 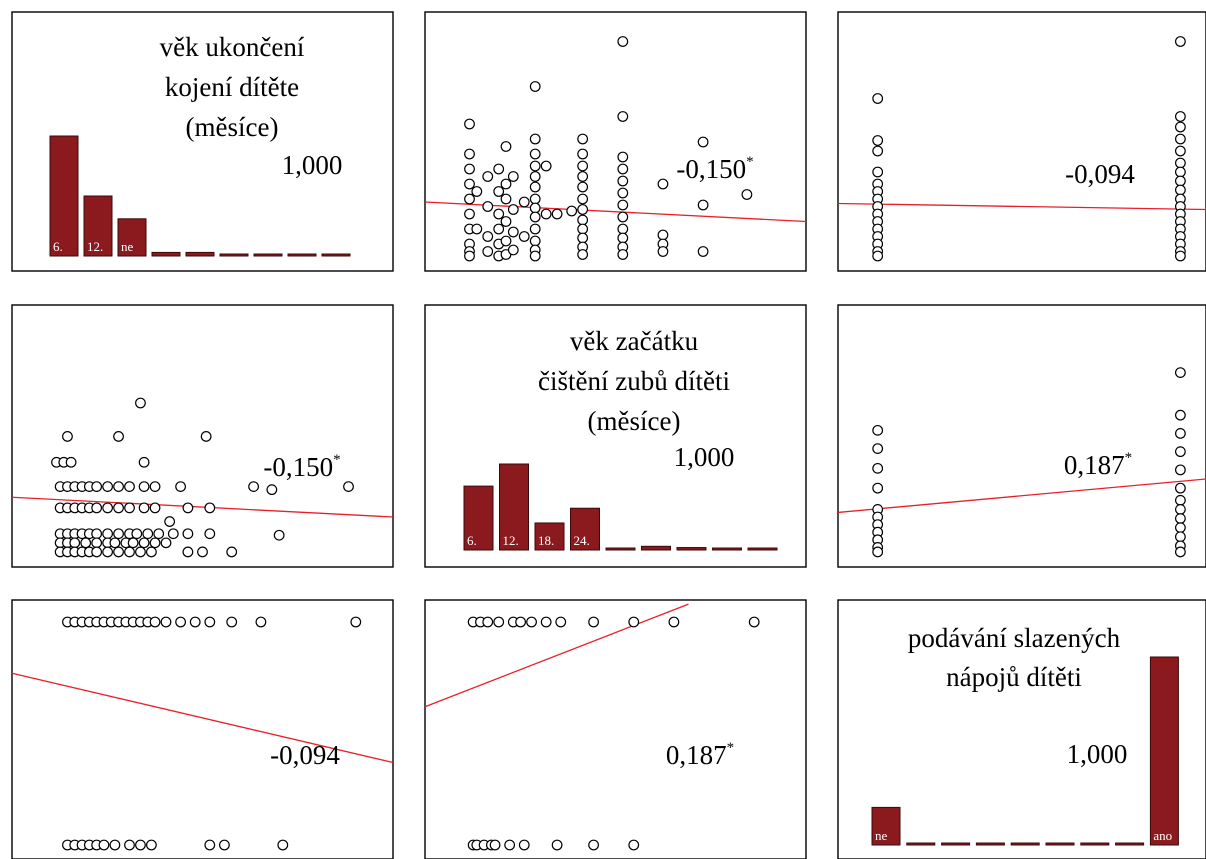 What do you see at coordinates (1100, 174) in the screenshot?
I see `correlation-coefficient: -0,094` at bounding box center [1100, 174].